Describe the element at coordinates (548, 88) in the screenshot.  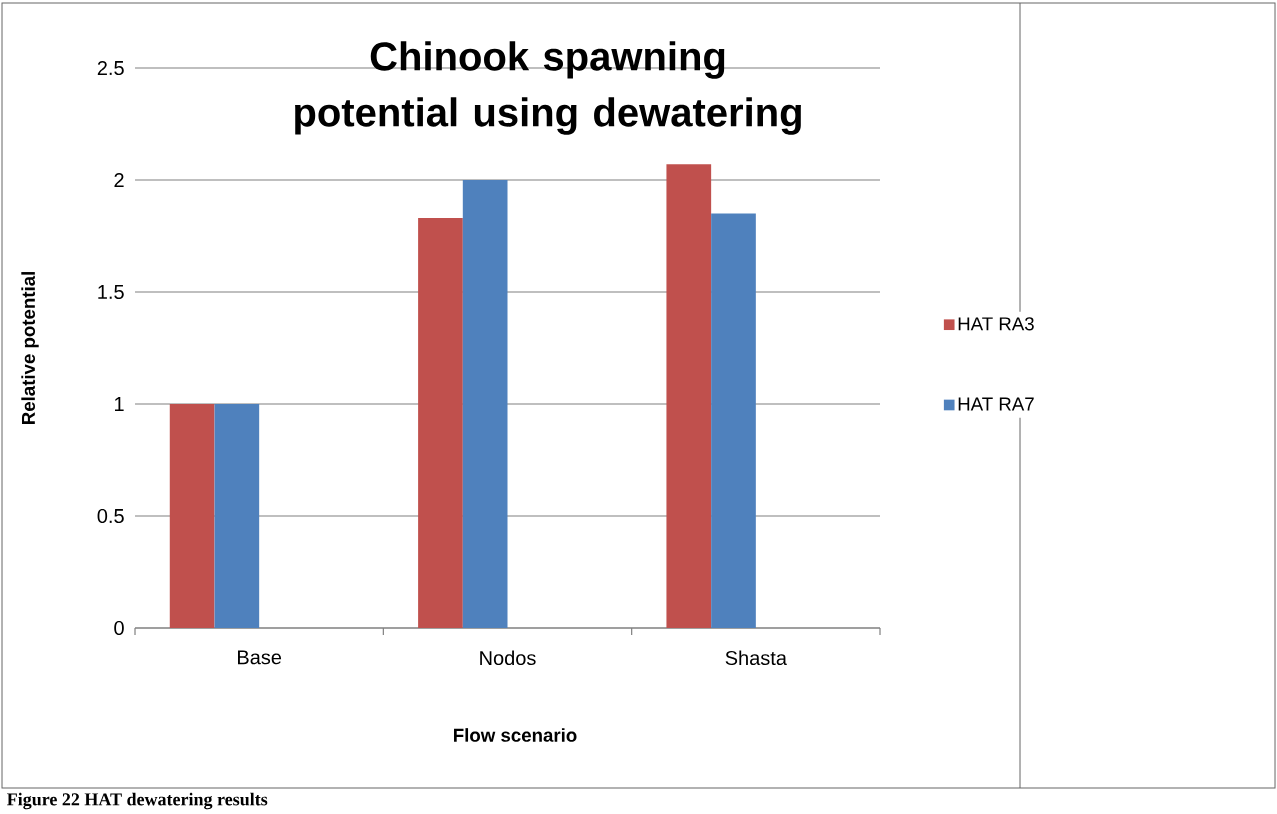
I see `chart-title: Chinook spawning potential using dewatering` at that location.